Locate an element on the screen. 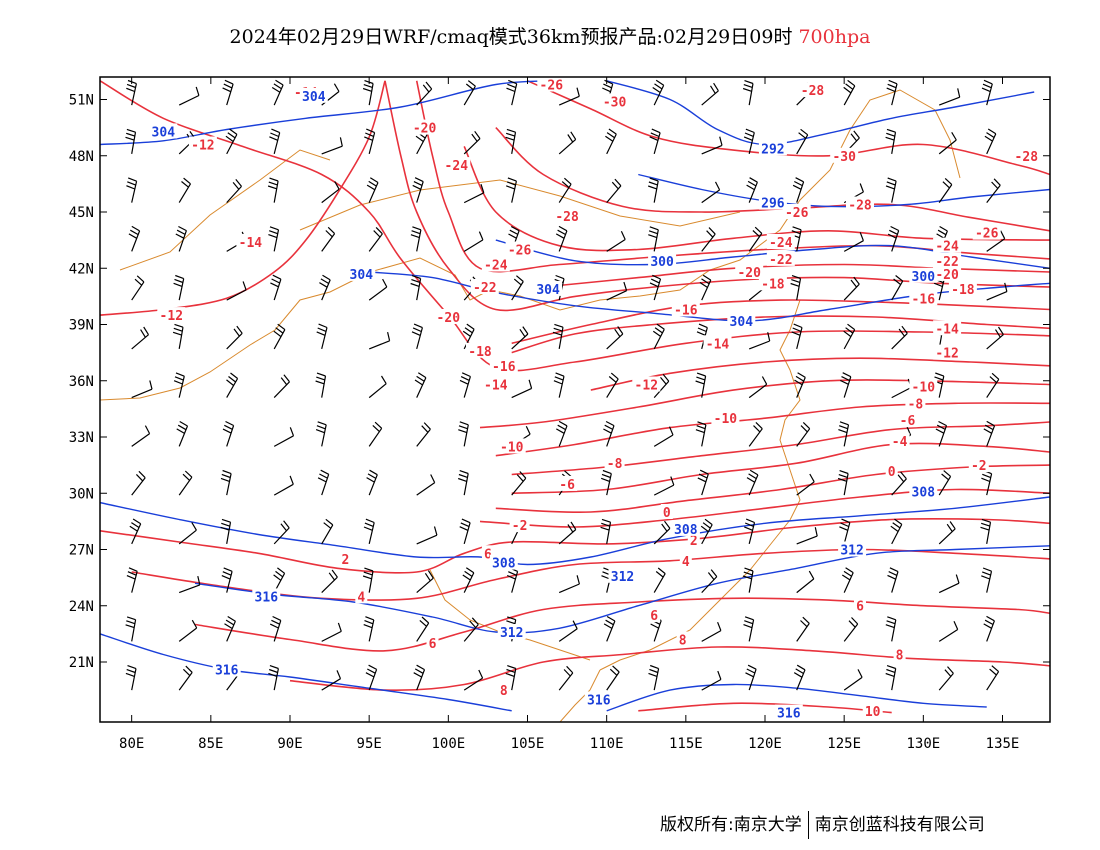 This screenshot has width=1100, height=850. copyright-owner: 版权所有:南京大学 is located at coordinates (731, 825).